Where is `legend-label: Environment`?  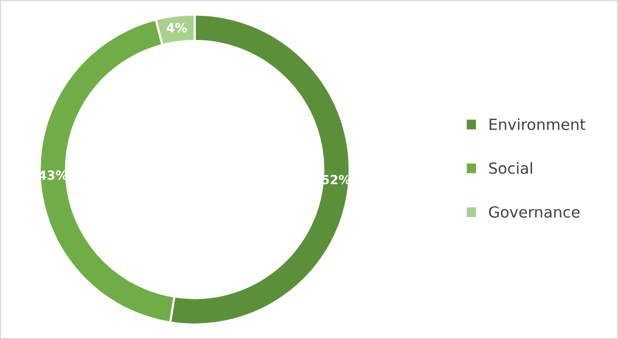 legend-label: Environment is located at coordinates (538, 124).